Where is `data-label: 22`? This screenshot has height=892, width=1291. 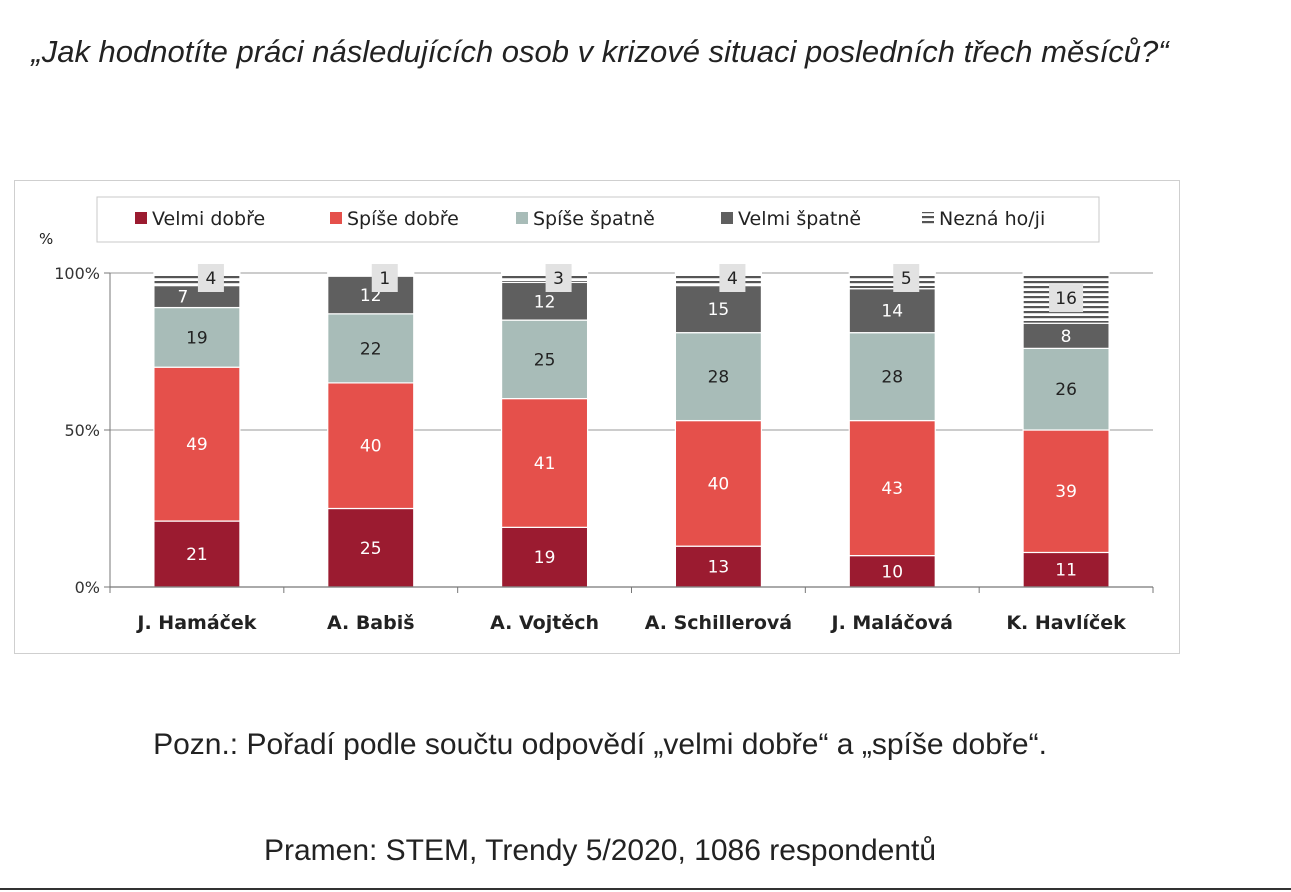 data-label: 22 is located at coordinates (371, 349).